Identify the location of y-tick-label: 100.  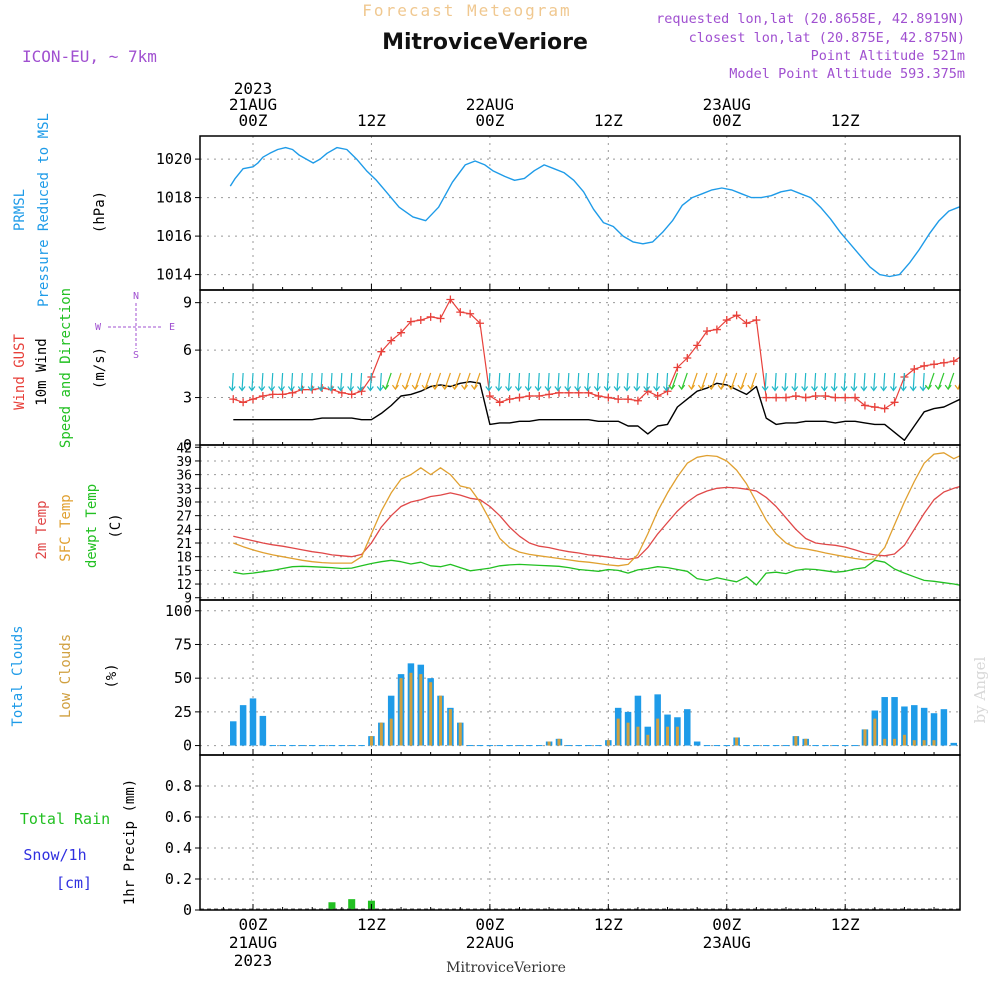
(178, 611).